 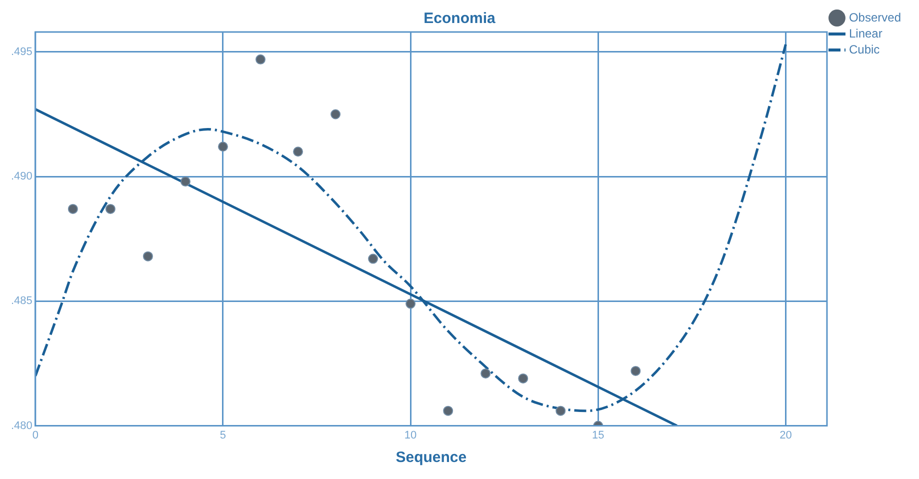 I want to click on x-tick-label: 5, so click(x=223, y=435).